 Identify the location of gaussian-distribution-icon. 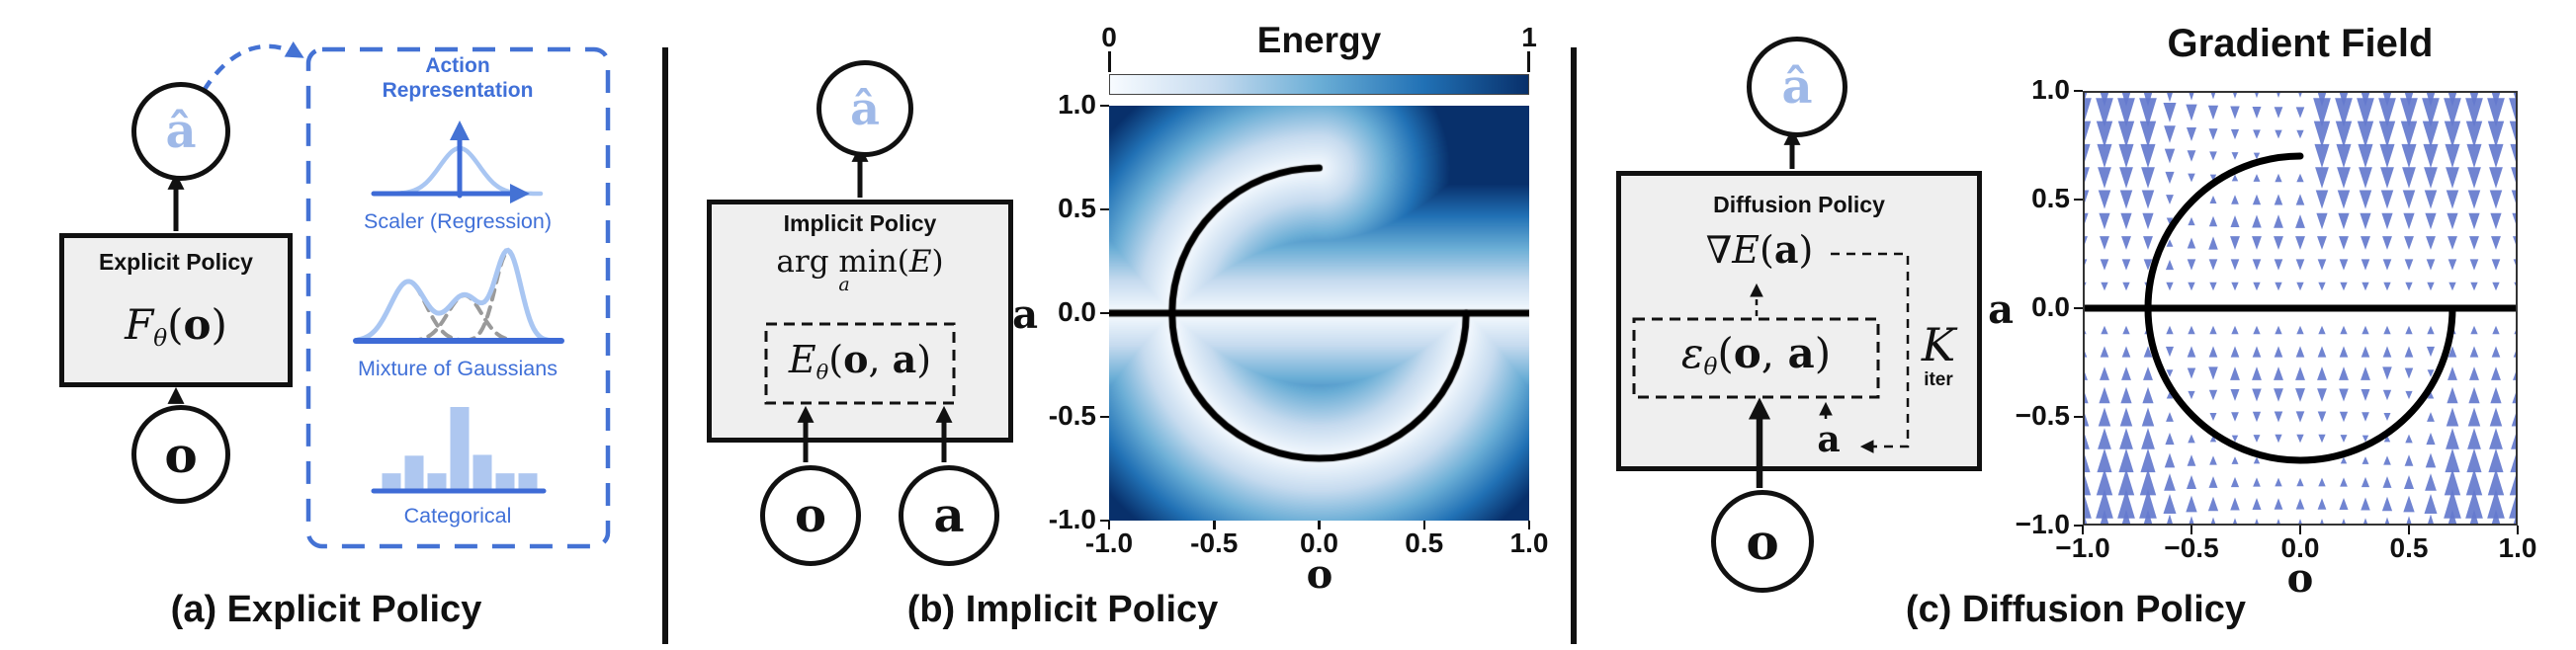
(457, 162).